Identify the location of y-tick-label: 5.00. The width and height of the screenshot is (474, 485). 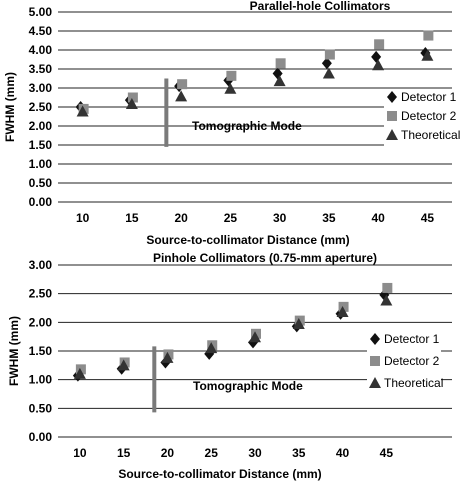
(41, 12).